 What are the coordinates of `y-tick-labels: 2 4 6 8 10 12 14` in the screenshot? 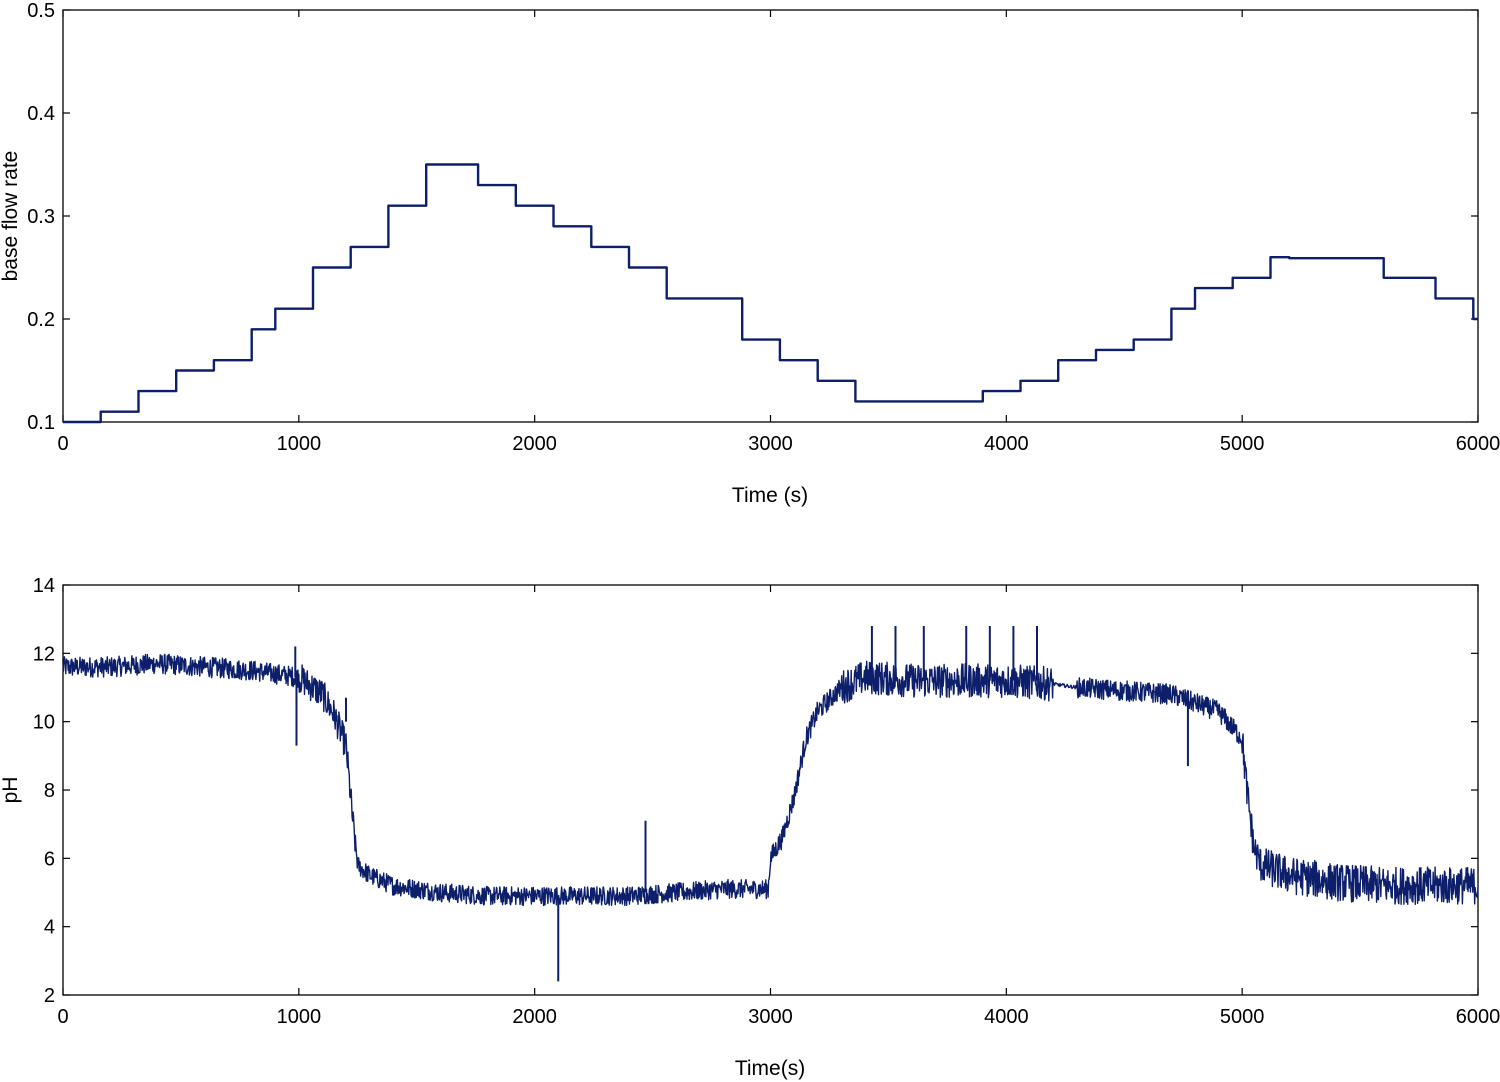 It's located at (44, 791).